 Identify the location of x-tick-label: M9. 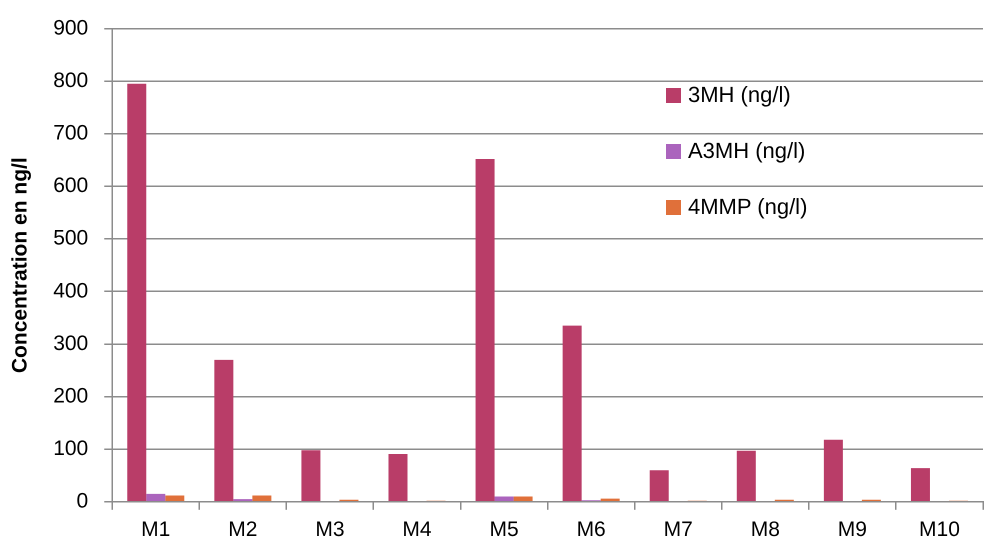
(852, 530).